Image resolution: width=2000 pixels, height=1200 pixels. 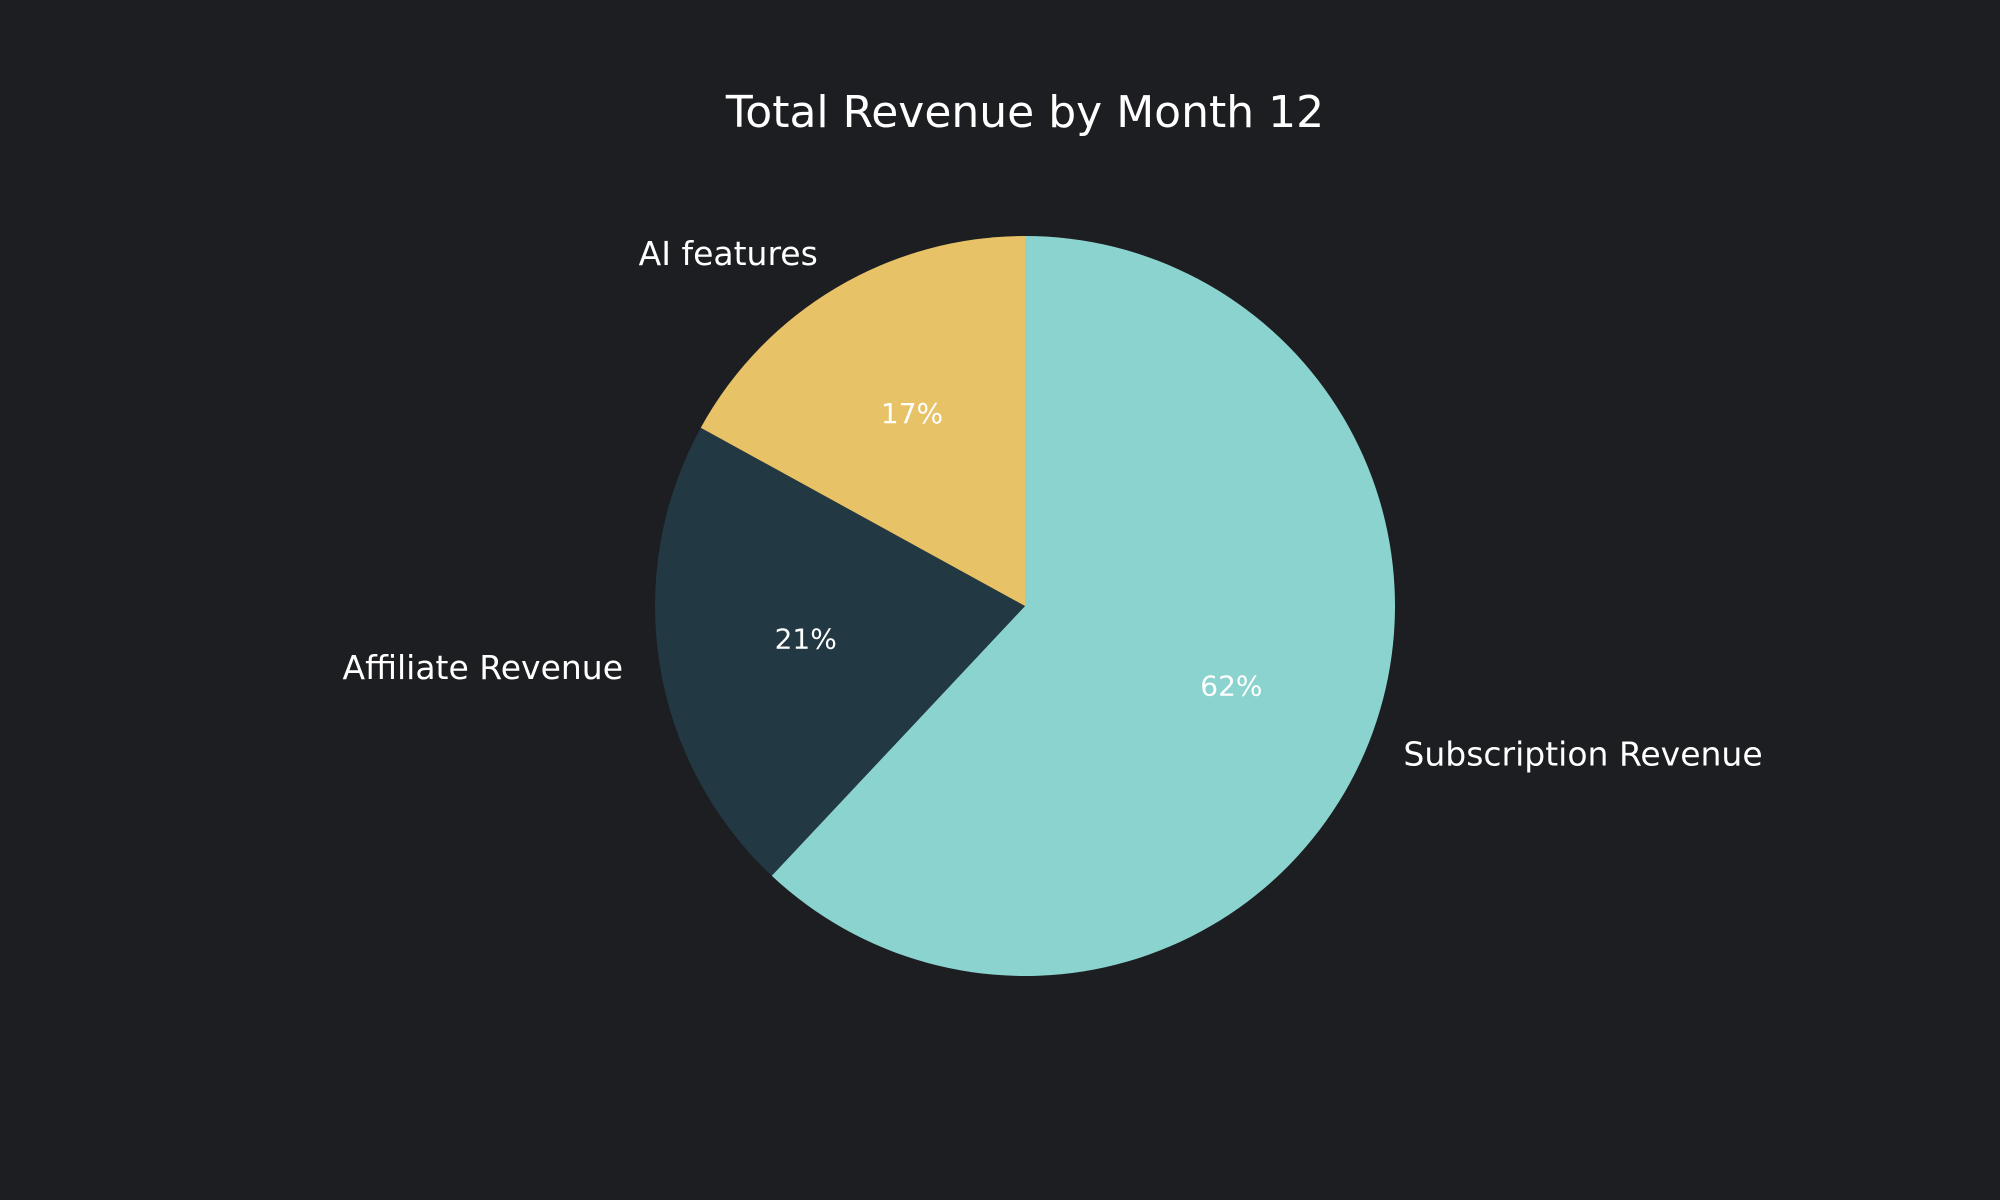 What do you see at coordinates (806, 639) in the screenshot?
I see `pie-percent-label: 21%` at bounding box center [806, 639].